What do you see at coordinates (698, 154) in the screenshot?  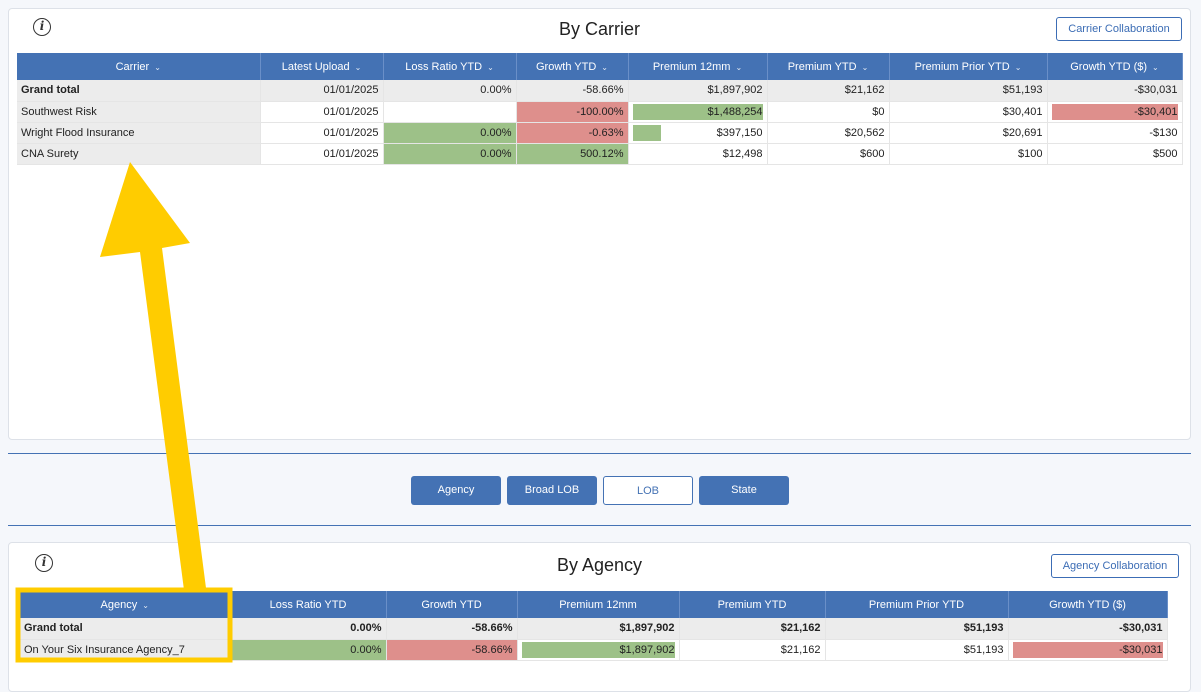 I see `cell-p12: $12,498` at bounding box center [698, 154].